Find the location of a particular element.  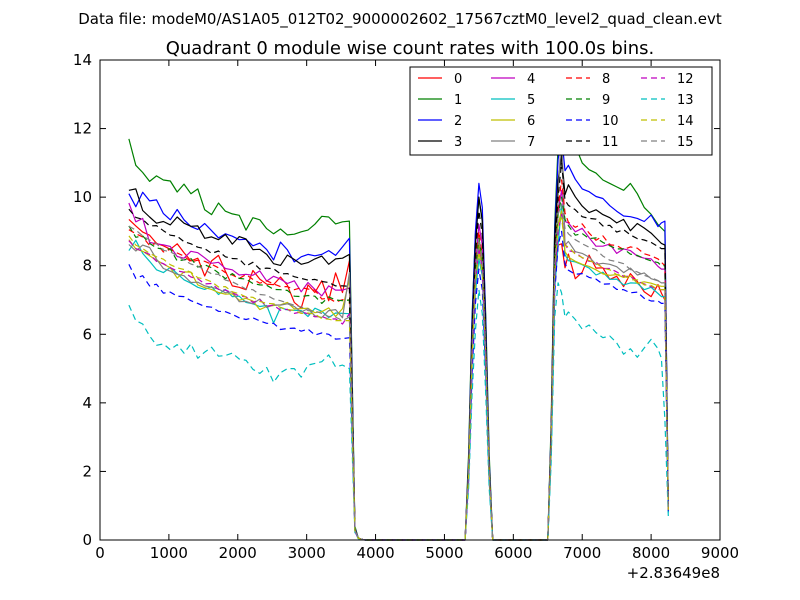

legend-label-13: 13 is located at coordinates (685, 100).